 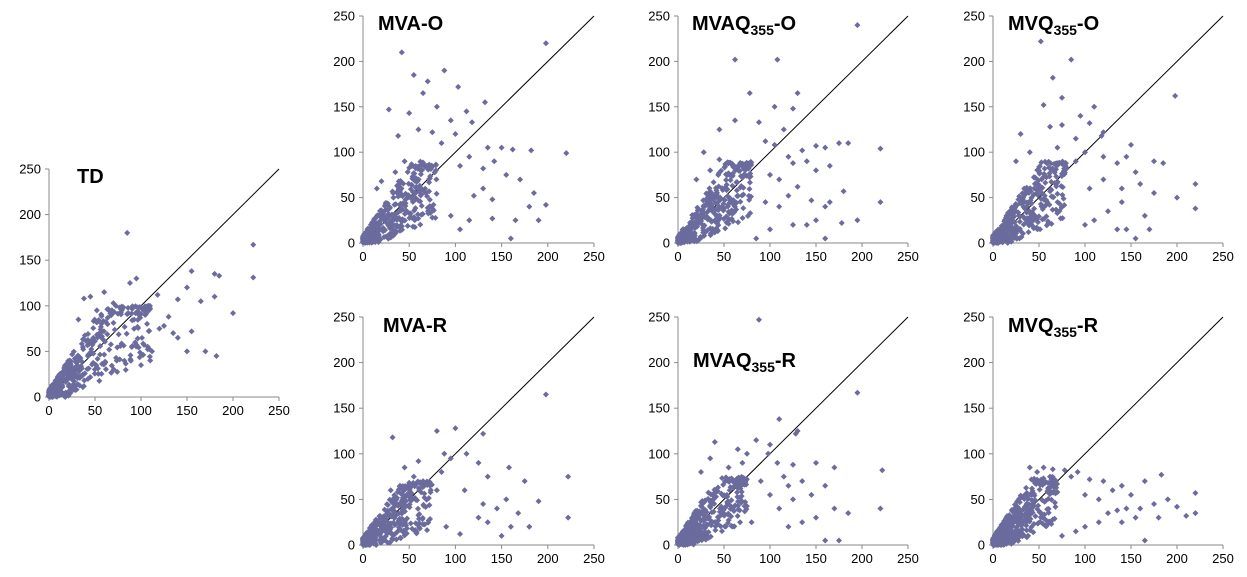 I want to click on x-tick-label: 100, so click(x=770, y=558).